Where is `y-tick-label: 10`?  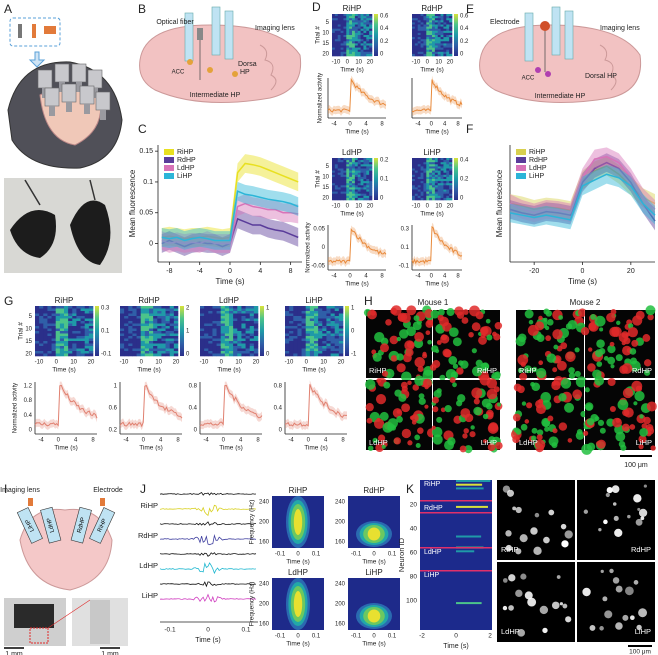 y-tick-label: 10 is located at coordinates (325, 34).